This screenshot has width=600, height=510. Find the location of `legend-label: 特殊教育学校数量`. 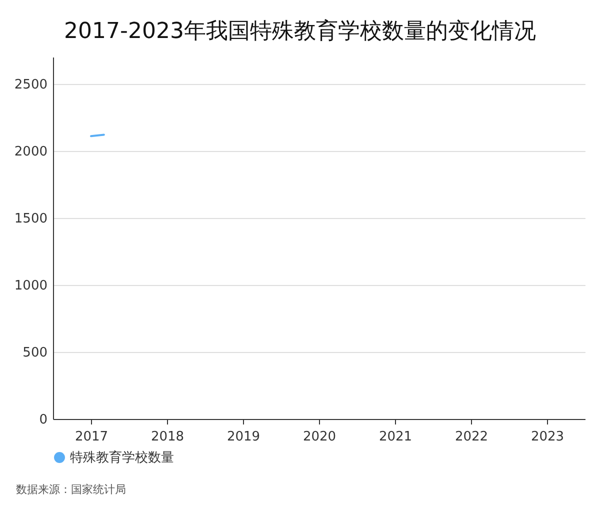

legend-label: 特殊教育学校数量 is located at coordinates (122, 458).